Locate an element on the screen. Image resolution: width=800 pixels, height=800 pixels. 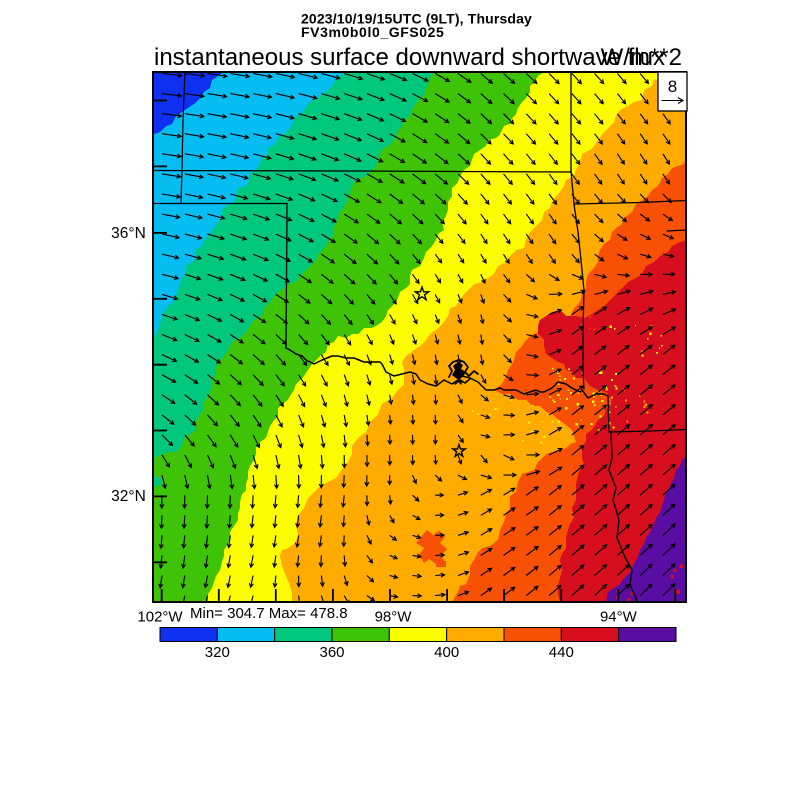
svg-text: 360 is located at coordinates (331, 652).